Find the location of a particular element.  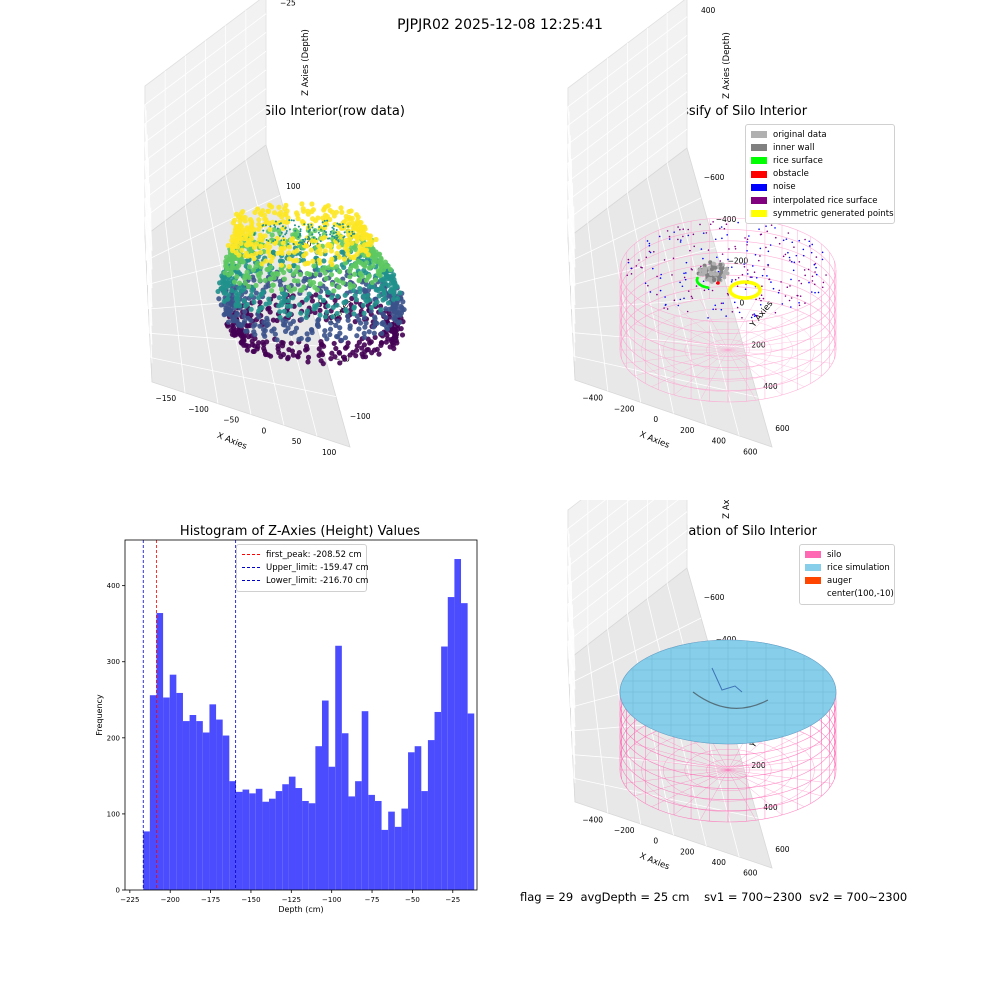

x-tick-label: −400 is located at coordinates (592, 820).